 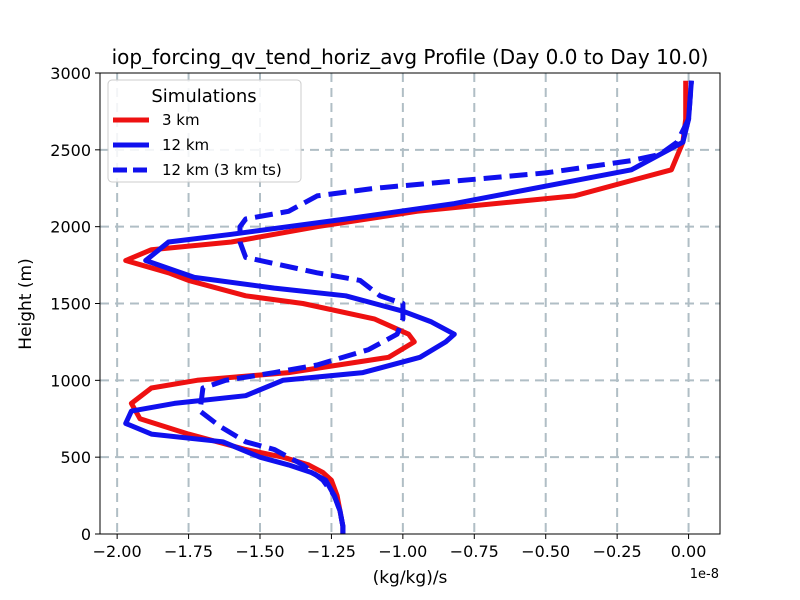 What do you see at coordinates (402, 551) in the screenshot?
I see `x-tick-label: −1.00` at bounding box center [402, 551].